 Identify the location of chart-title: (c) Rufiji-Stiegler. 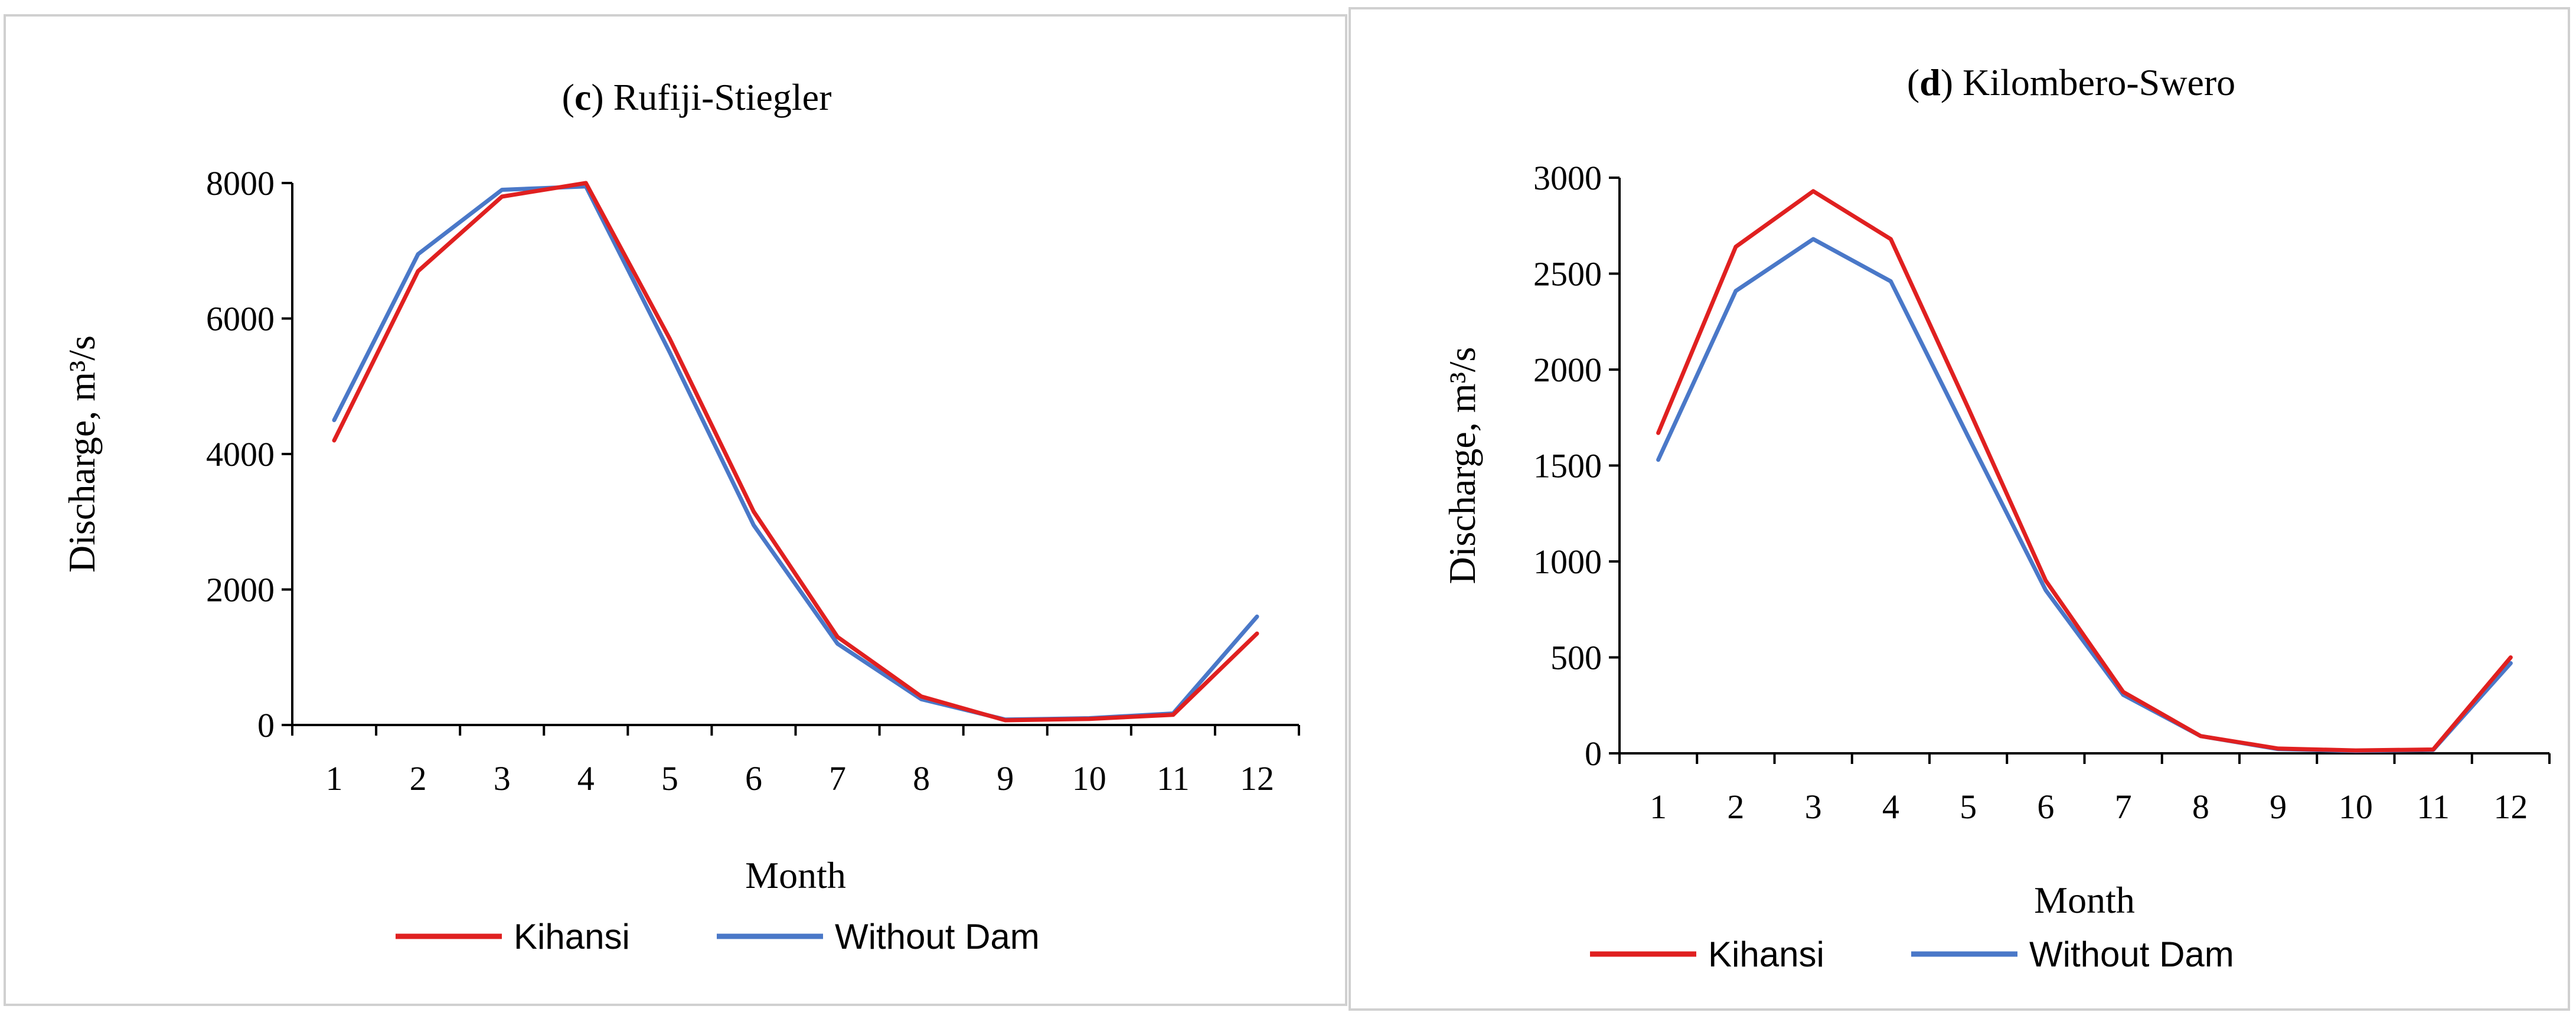
(697, 97).